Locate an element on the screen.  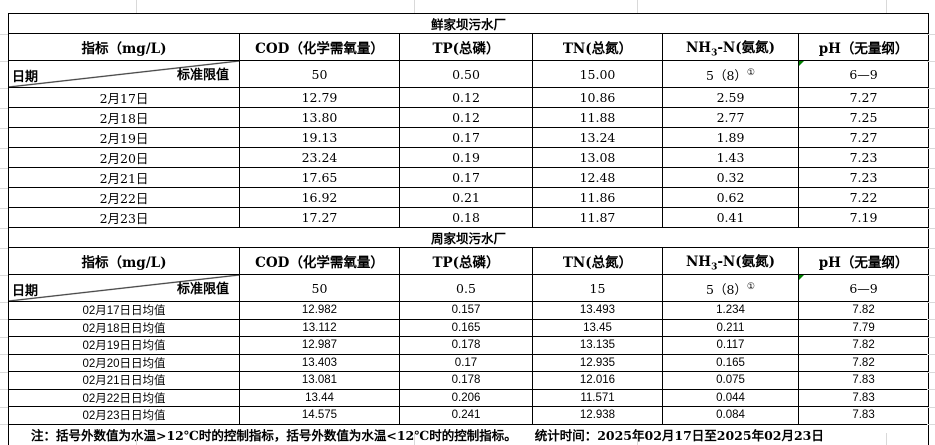
value-cell: 2.59 is located at coordinates (730, 97).